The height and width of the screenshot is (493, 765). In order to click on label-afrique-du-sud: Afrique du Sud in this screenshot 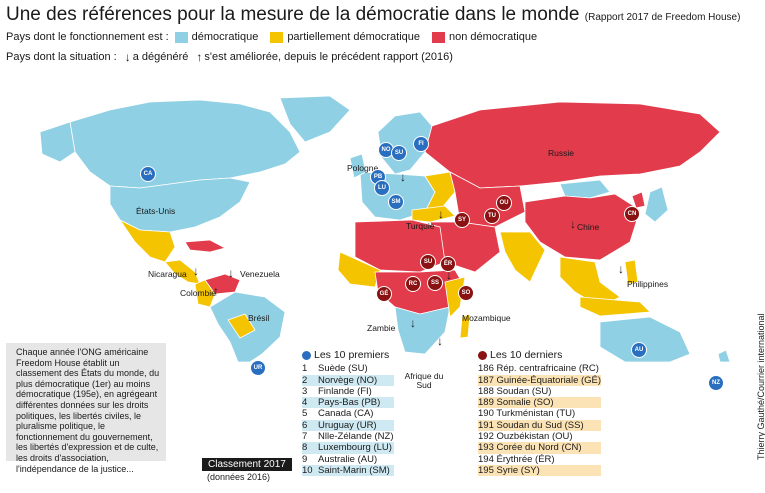, I will do `click(424, 380)`.